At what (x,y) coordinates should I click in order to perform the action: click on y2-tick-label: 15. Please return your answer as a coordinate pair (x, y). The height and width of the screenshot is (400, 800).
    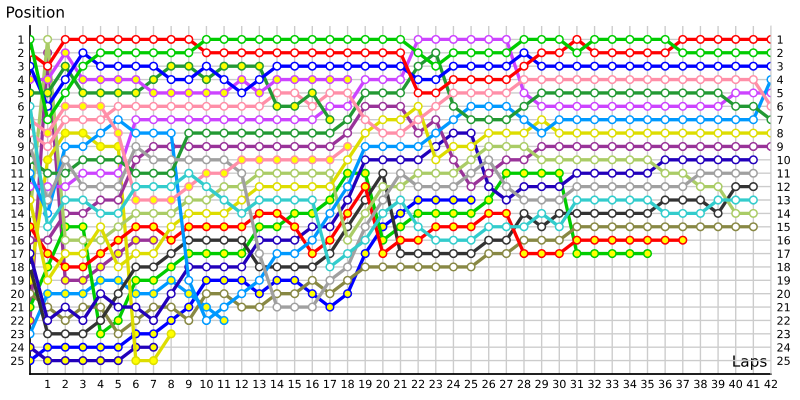
    Looking at the image, I should click on (784, 227).